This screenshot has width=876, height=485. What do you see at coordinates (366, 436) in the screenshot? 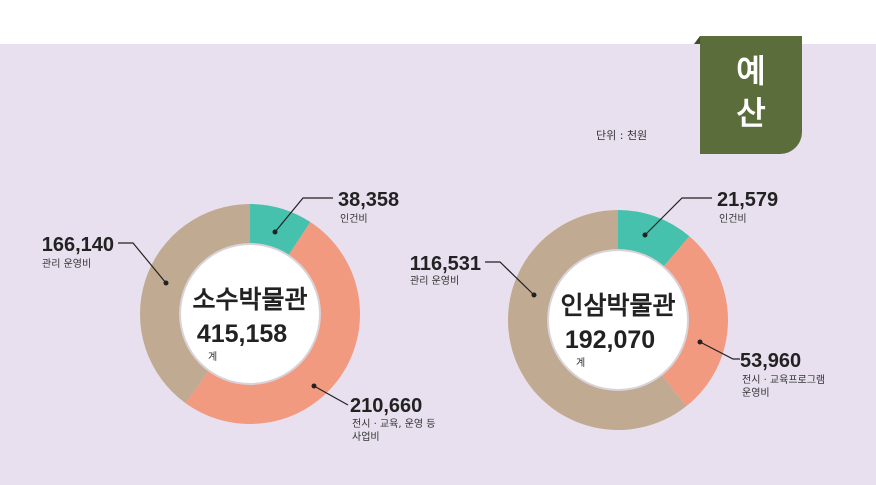
I see `slice-label-0-1-1: 사업비` at bounding box center [366, 436].